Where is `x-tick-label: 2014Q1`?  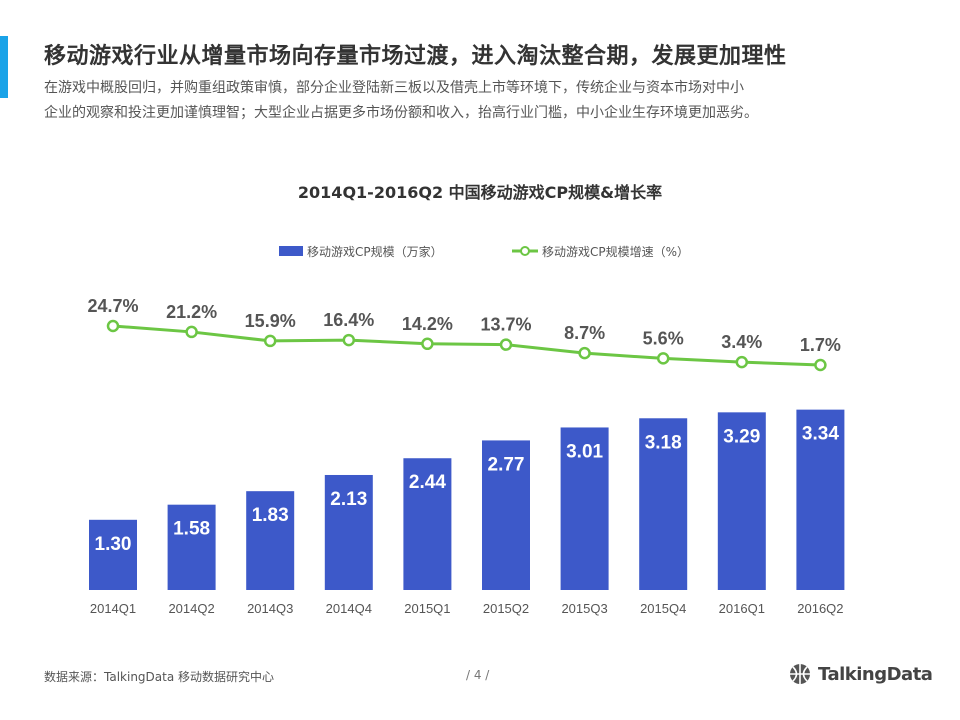
x-tick-label: 2014Q1 is located at coordinates (113, 608).